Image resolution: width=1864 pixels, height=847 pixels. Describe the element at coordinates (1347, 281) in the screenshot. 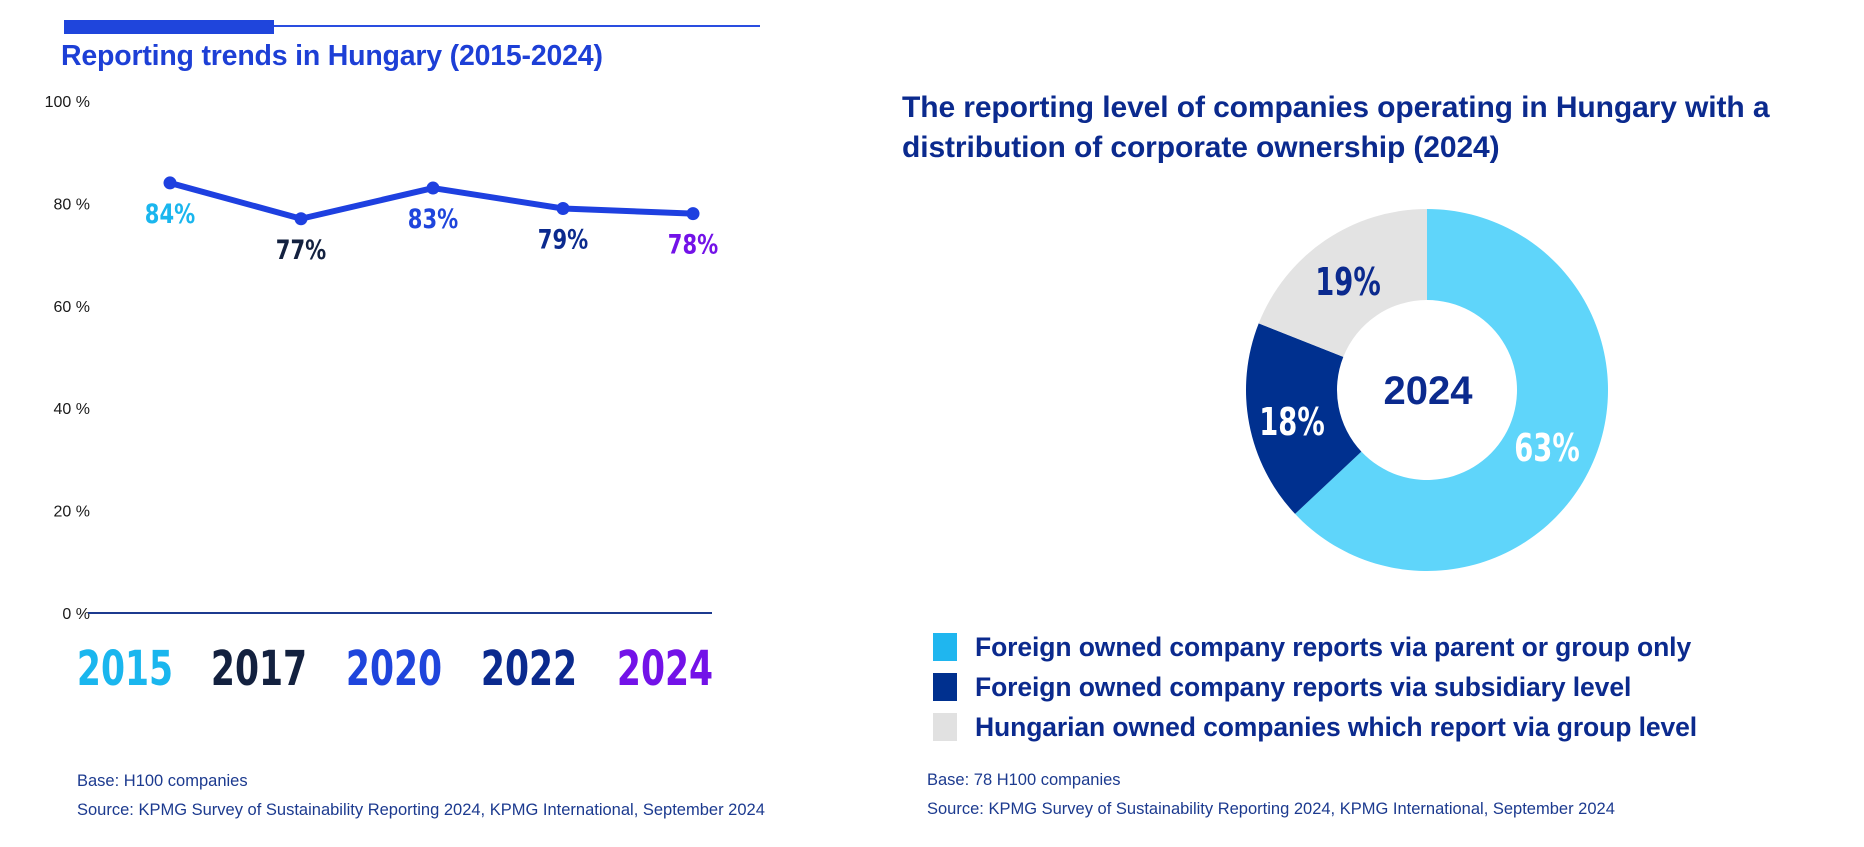

I see `slice-label: 19%` at that location.